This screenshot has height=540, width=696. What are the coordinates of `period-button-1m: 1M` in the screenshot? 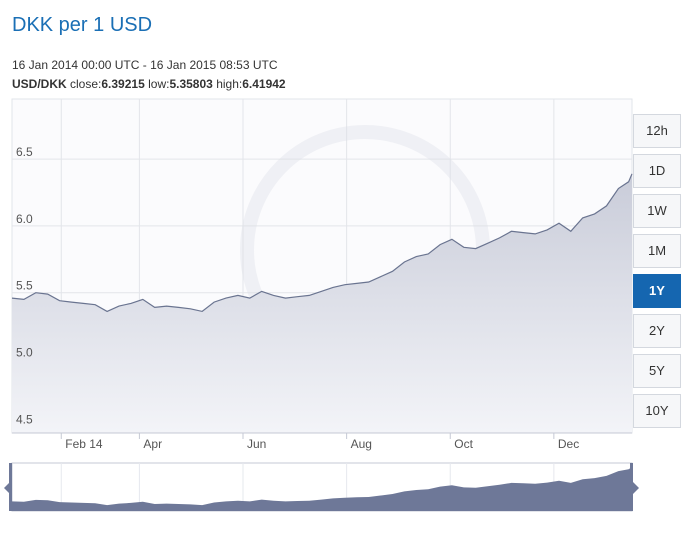 It's located at (657, 251).